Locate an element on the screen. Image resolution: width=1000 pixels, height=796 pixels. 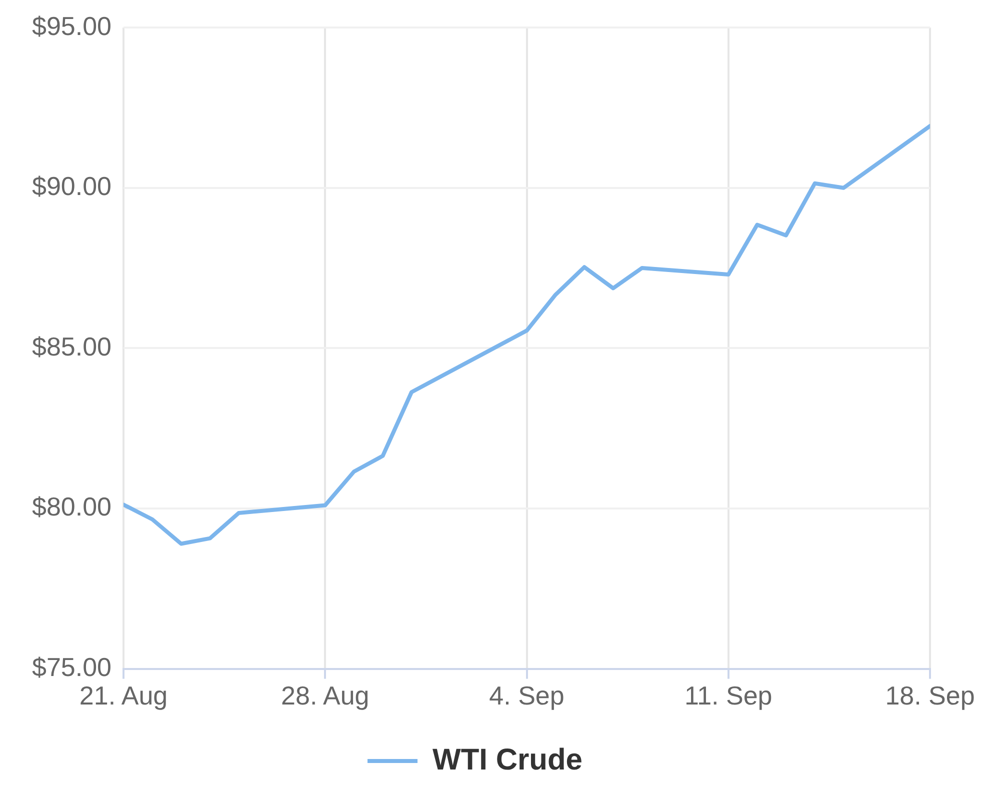
x-tick-label: 28. Aug is located at coordinates (325, 695).